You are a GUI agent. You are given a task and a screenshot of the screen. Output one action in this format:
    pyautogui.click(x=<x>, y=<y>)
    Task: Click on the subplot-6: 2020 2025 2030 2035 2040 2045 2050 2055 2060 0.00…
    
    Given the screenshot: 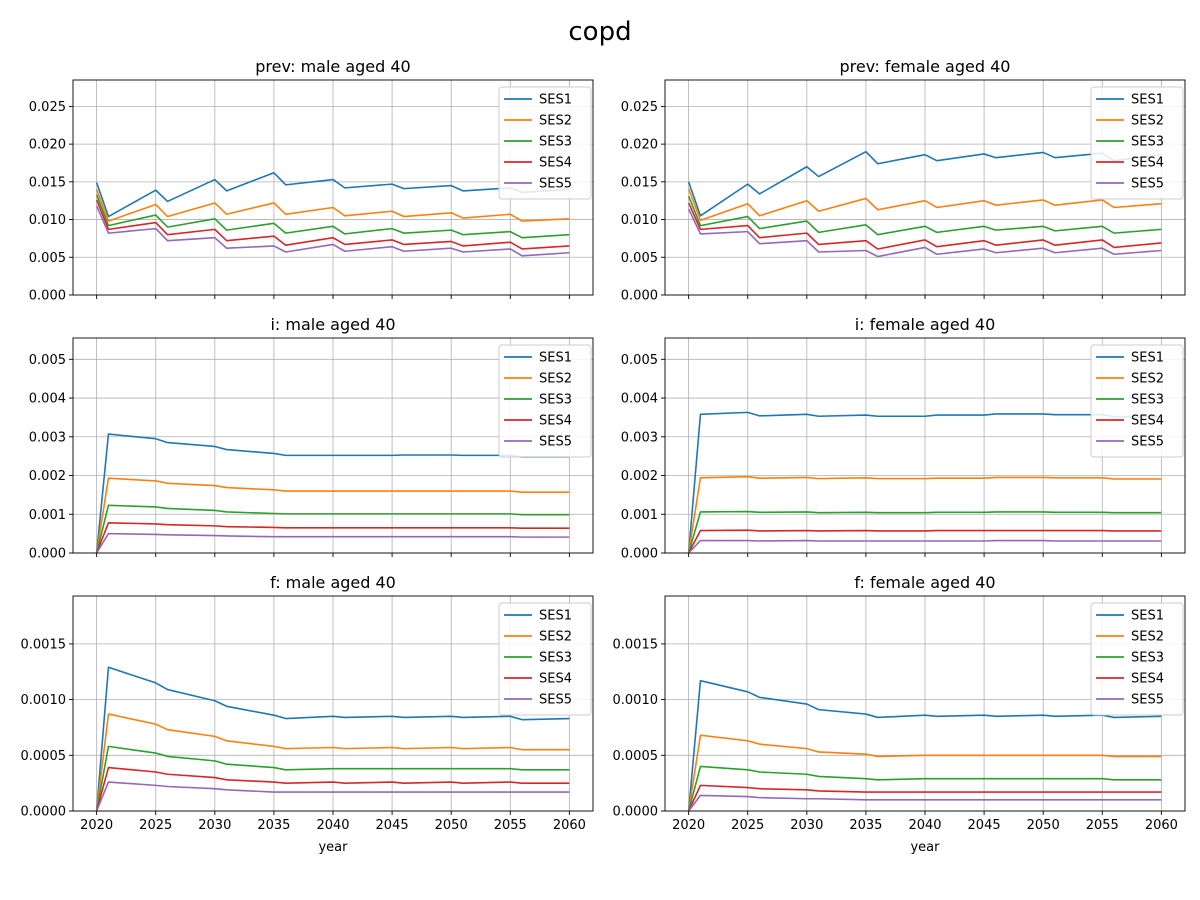 What is the action you would take?
    pyautogui.click(x=899, y=714)
    